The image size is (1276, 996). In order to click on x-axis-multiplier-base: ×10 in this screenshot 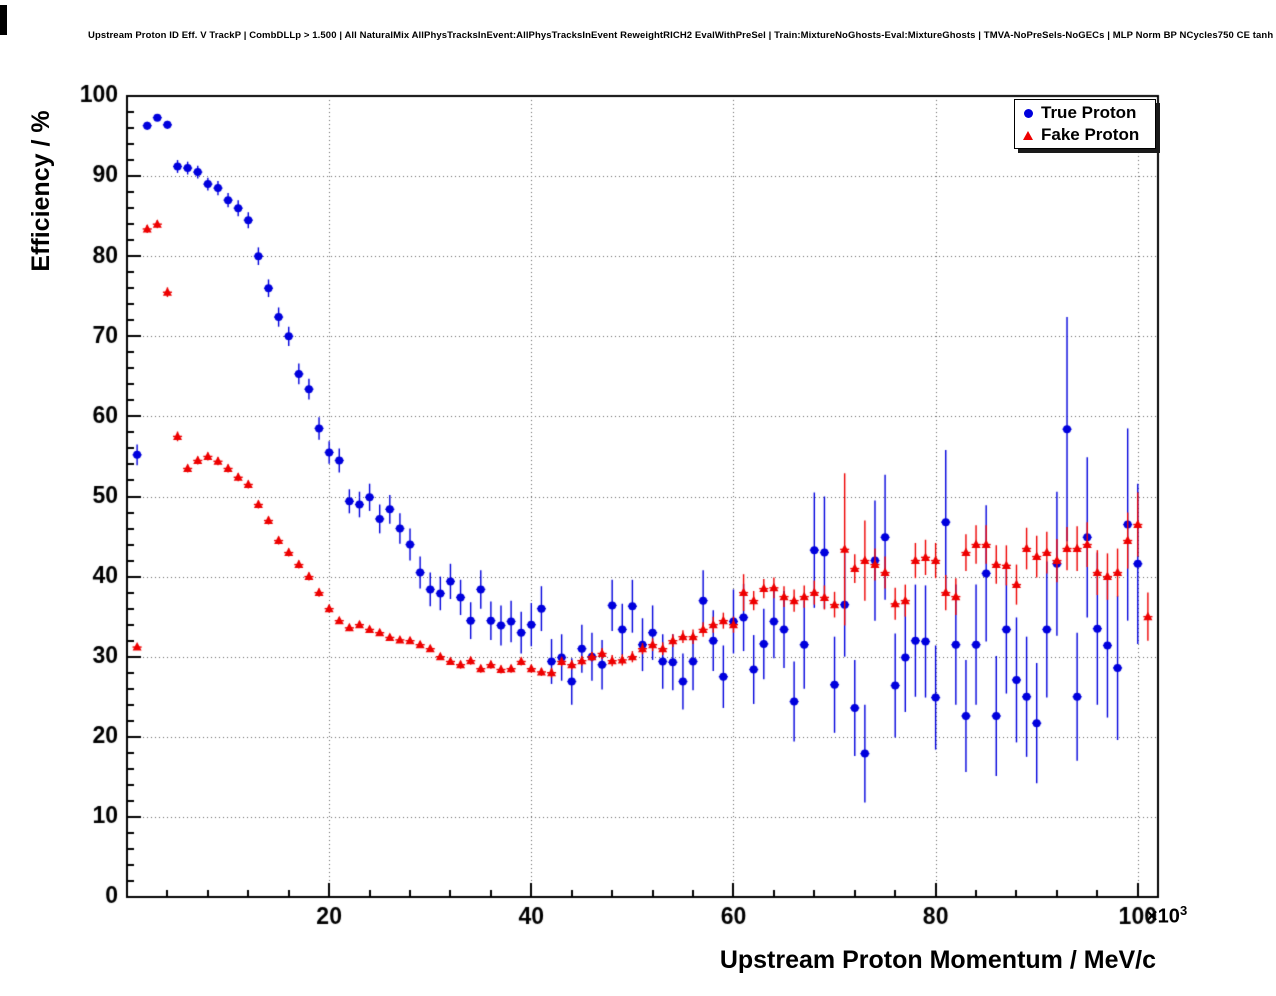, I will do `click(1163, 916)`.